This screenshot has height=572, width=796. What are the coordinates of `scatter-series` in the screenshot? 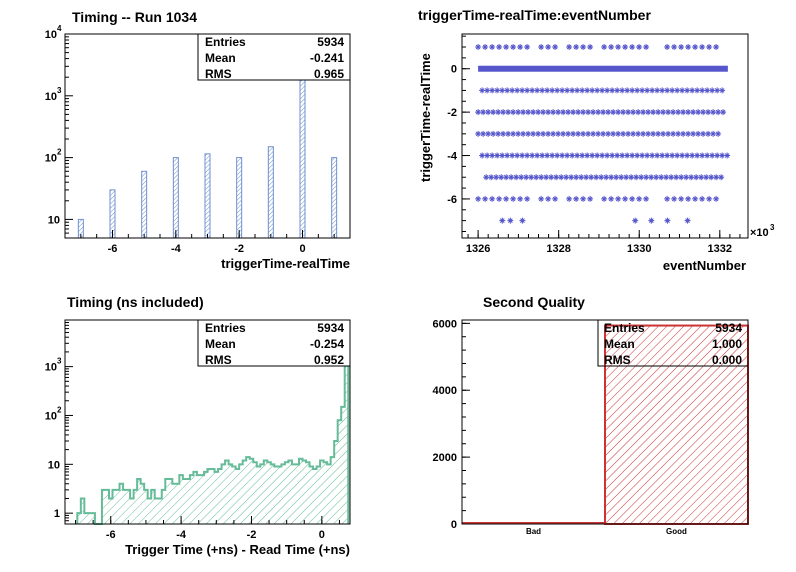 It's located at (603, 134).